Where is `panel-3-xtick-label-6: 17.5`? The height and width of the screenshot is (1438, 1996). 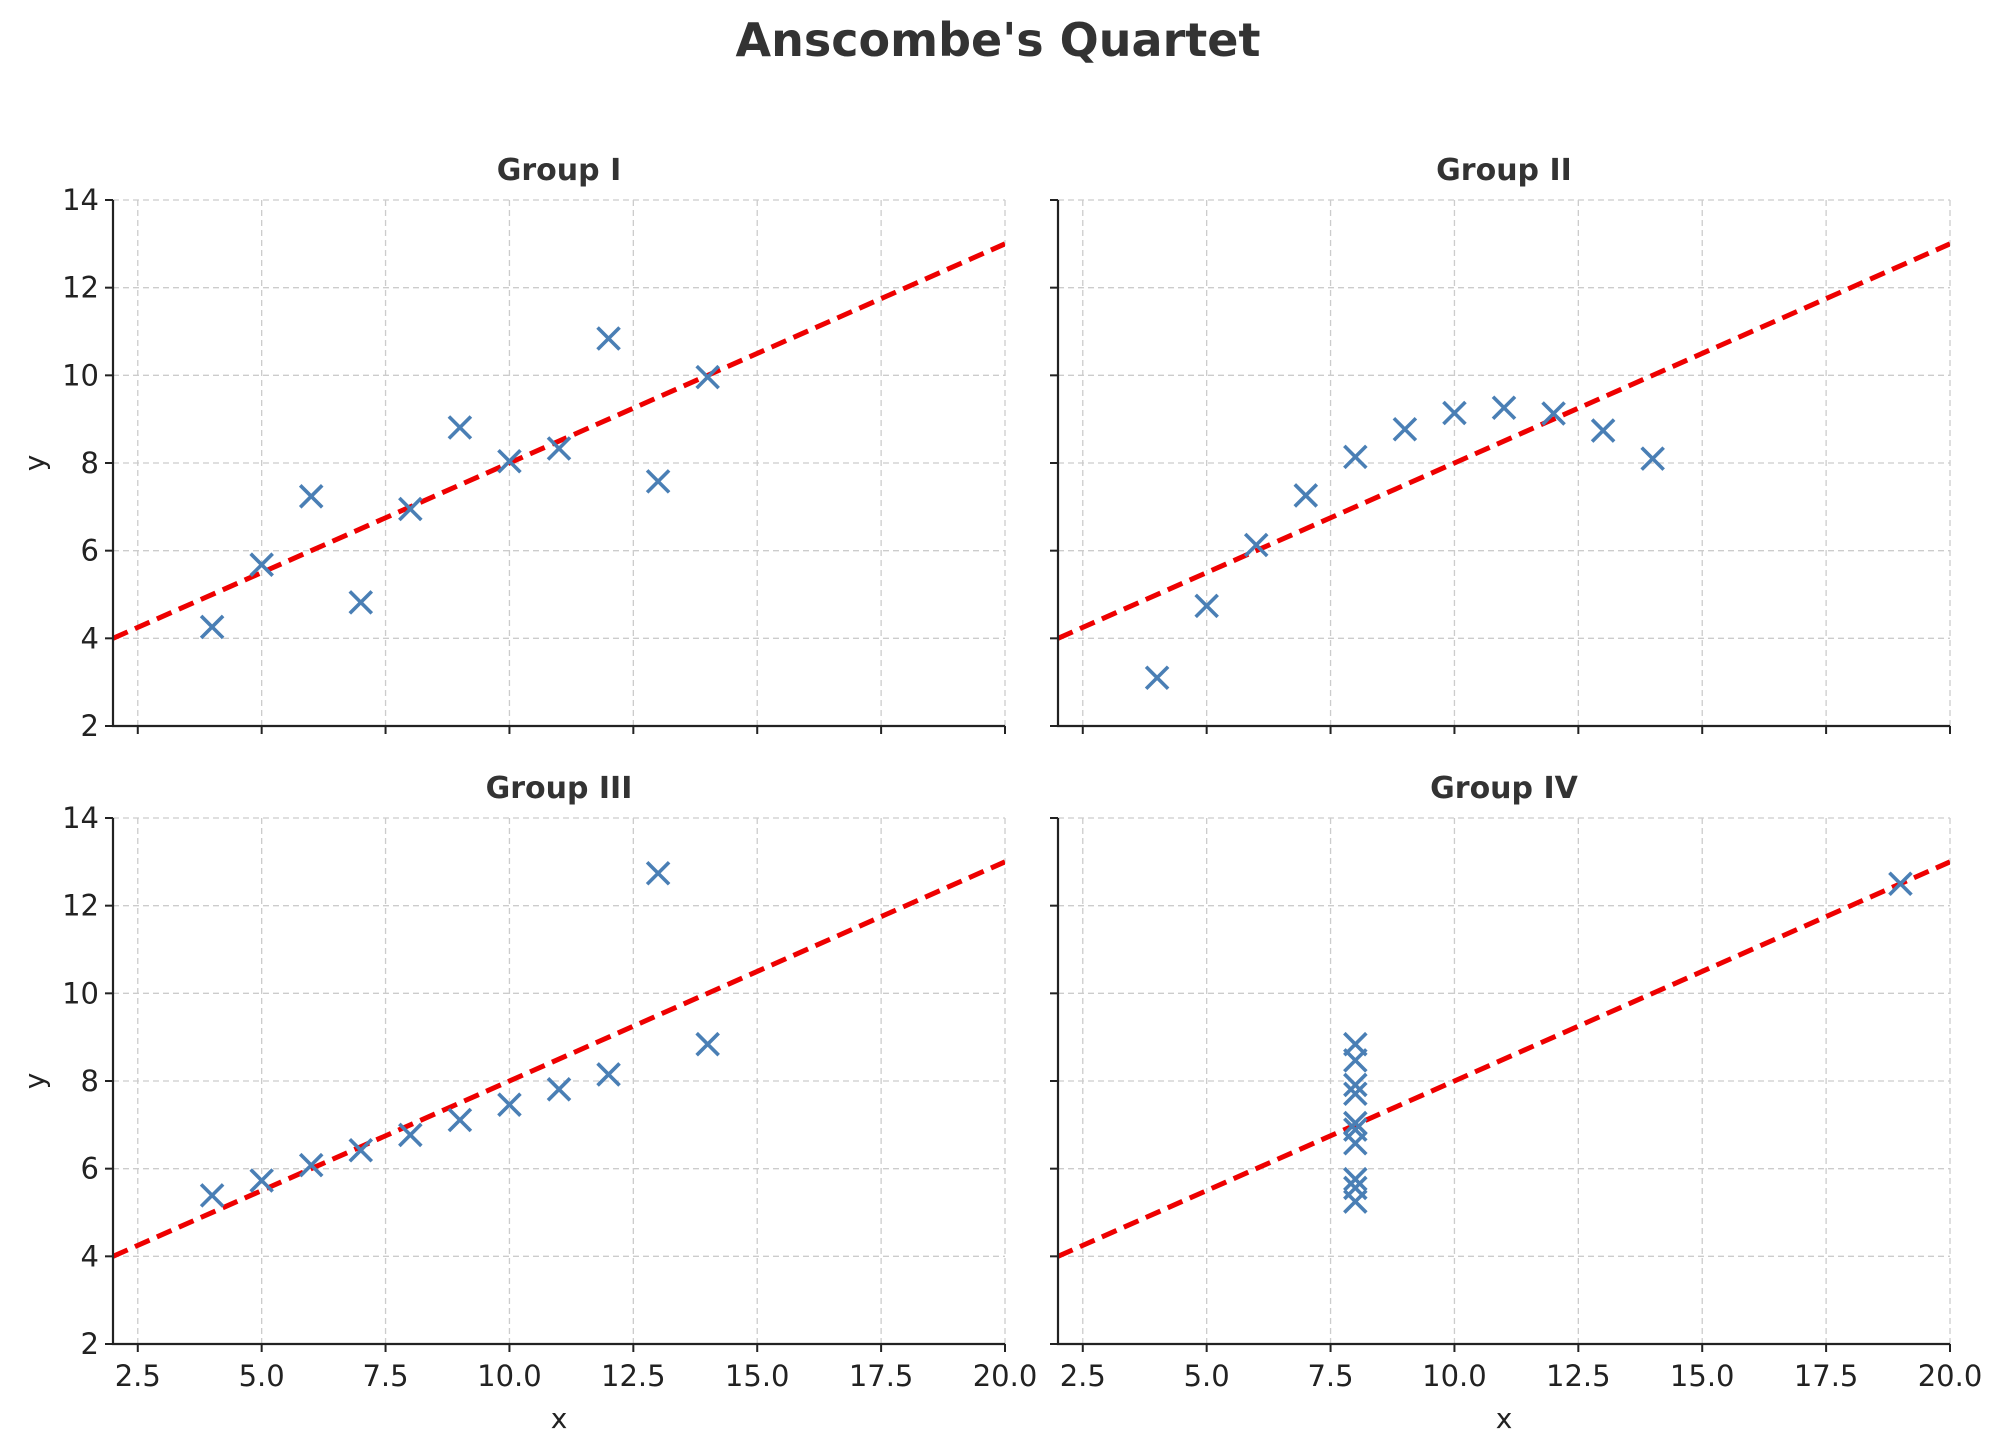 panel-3-xtick-label-6: 17.5 is located at coordinates (881, 1376).